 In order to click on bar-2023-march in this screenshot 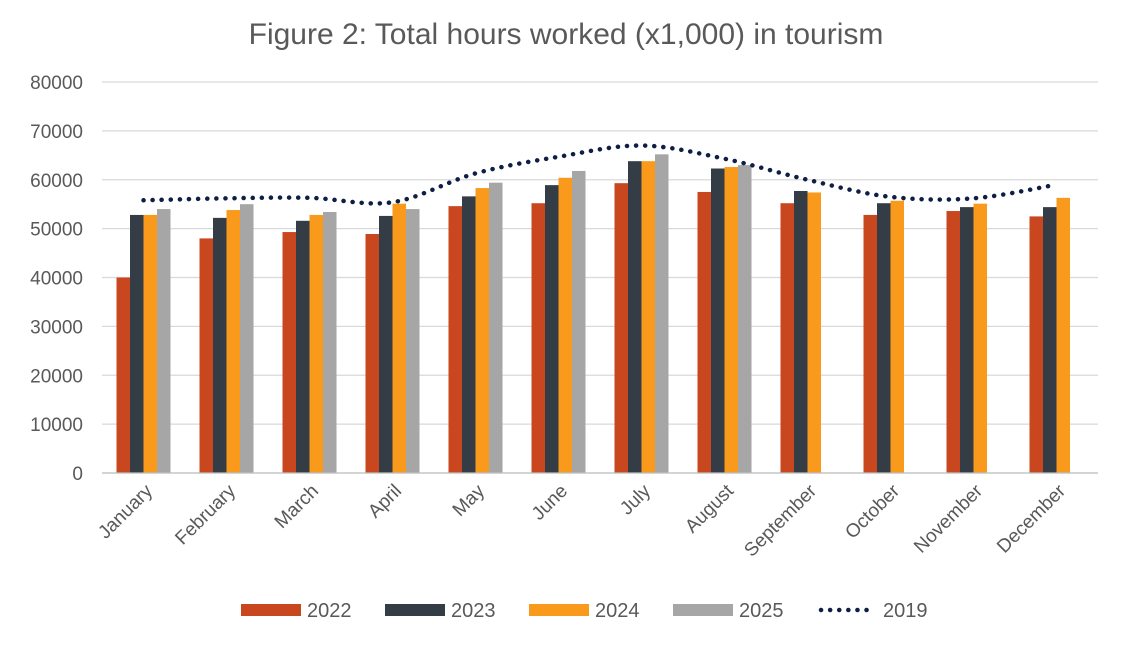, I will do `click(303, 346)`.